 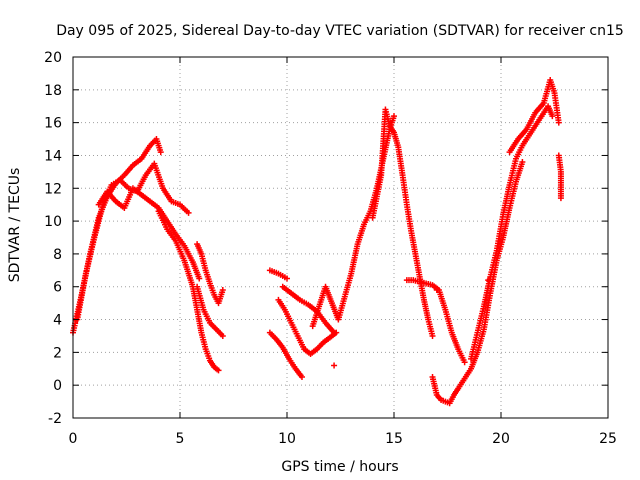 What do you see at coordinates (608, 439) in the screenshot?
I see `x-tick-label: 25` at bounding box center [608, 439].